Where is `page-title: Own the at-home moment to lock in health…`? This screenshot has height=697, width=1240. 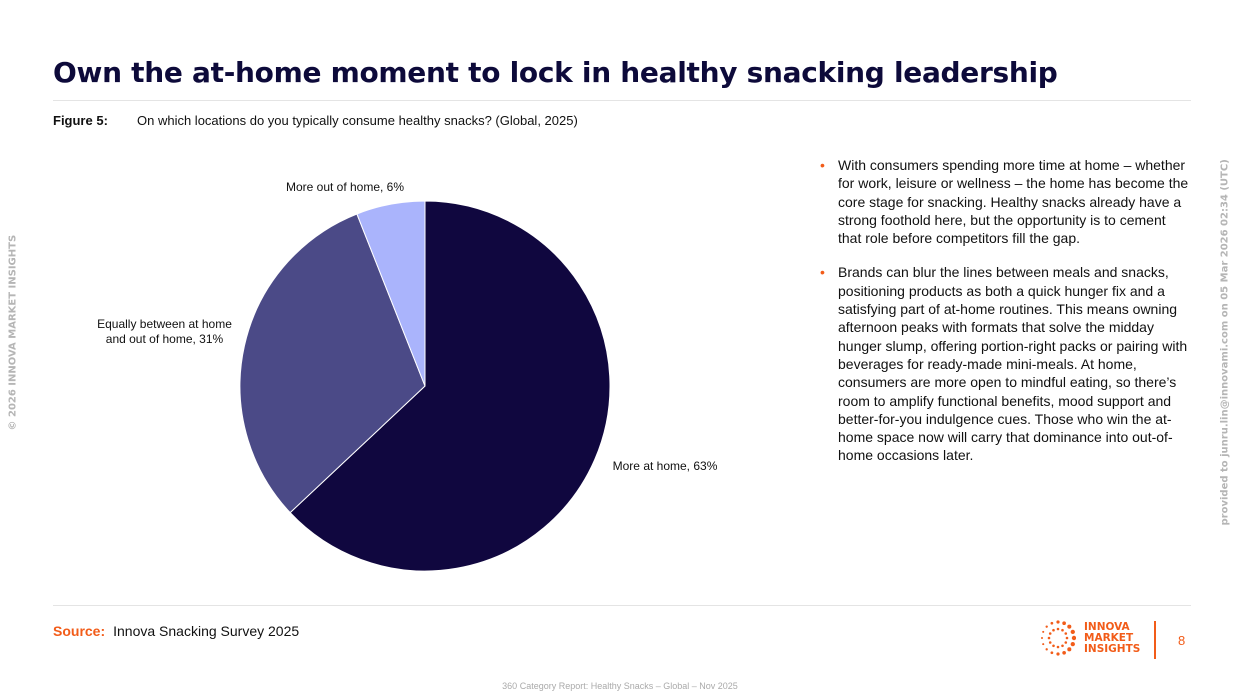 page-title: Own the at-home moment to lock in health… is located at coordinates (555, 72).